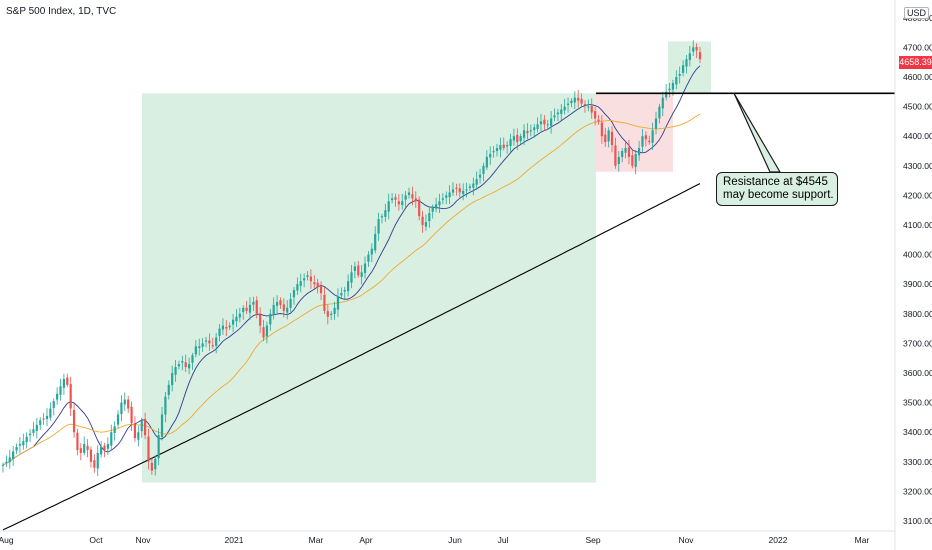 Image resolution: width=932 pixels, height=550 pixels. What do you see at coordinates (234, 540) in the screenshot?
I see `time-tick-label: 2021` at bounding box center [234, 540].